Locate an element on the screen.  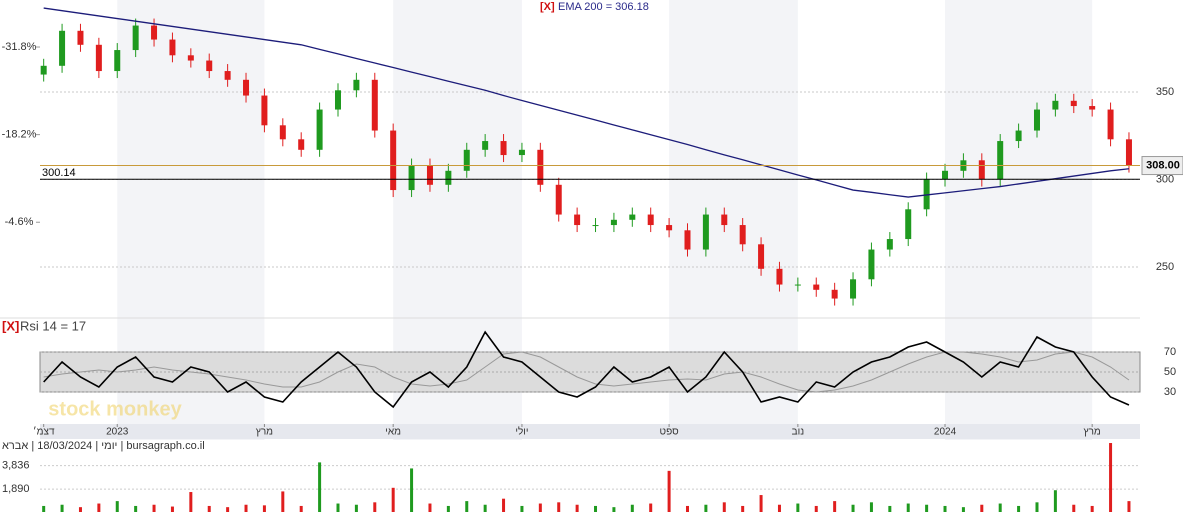
chart-title: EMA 200 = 306.18 is located at coordinates (603, 7).